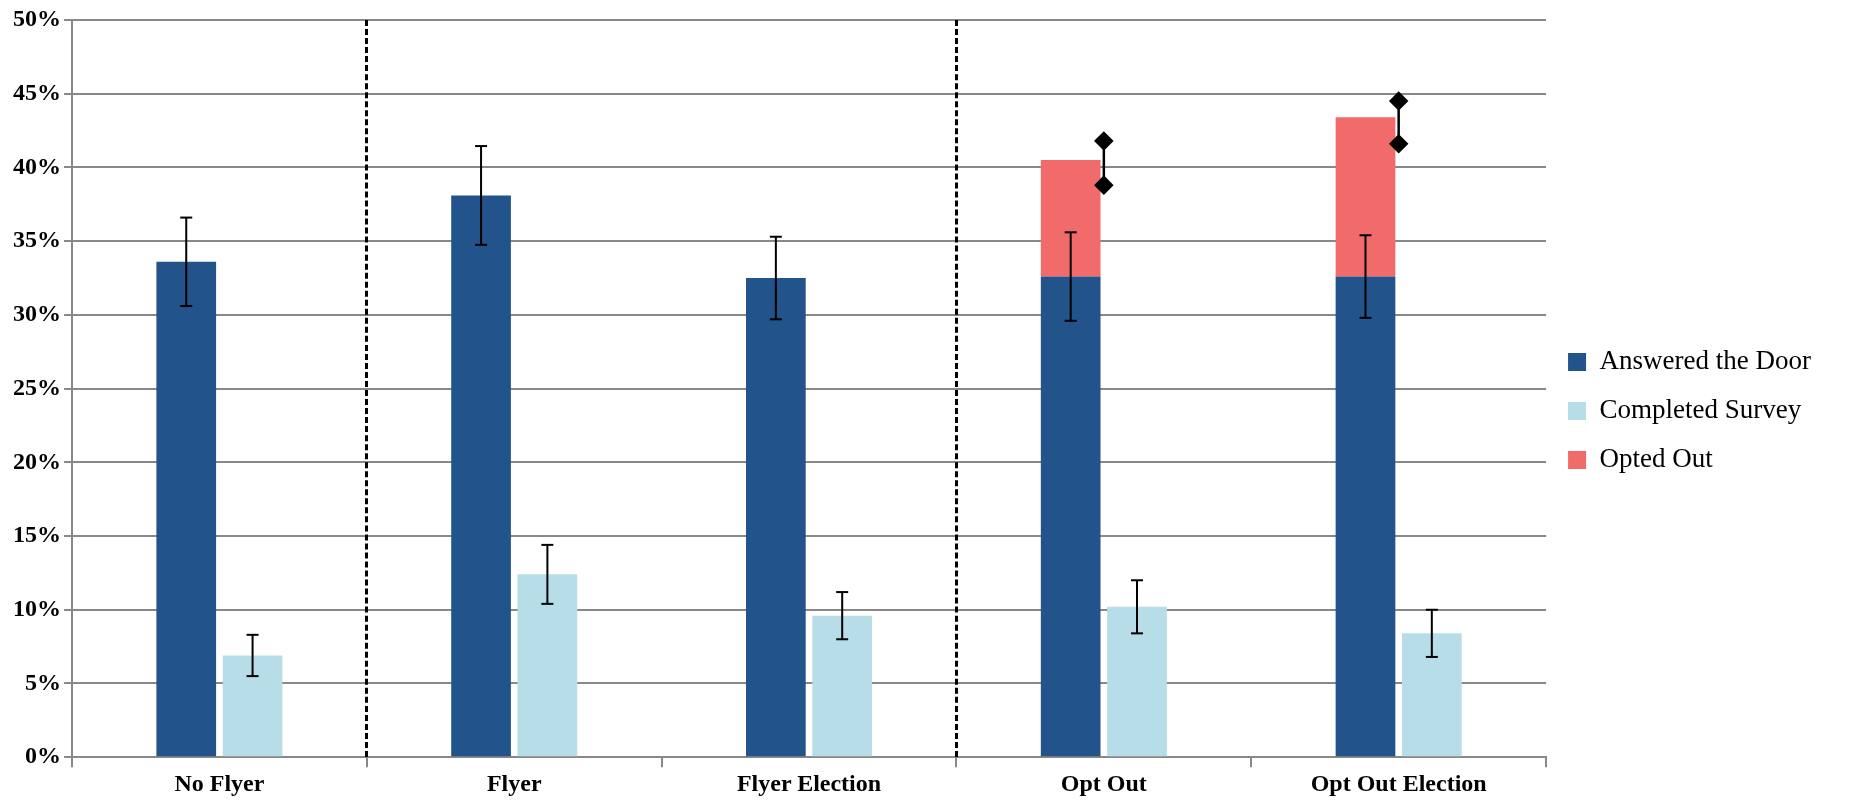  Describe the element at coordinates (37, 534) in the screenshot. I see `y-tick-label: 15%` at that location.